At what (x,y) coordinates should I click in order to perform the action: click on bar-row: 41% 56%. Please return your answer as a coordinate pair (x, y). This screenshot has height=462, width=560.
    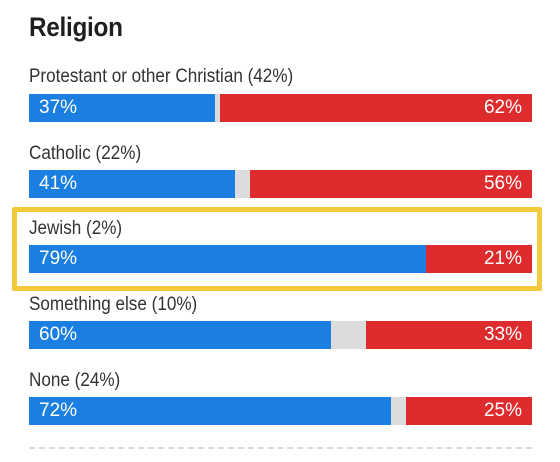
    Looking at the image, I should click on (280, 184).